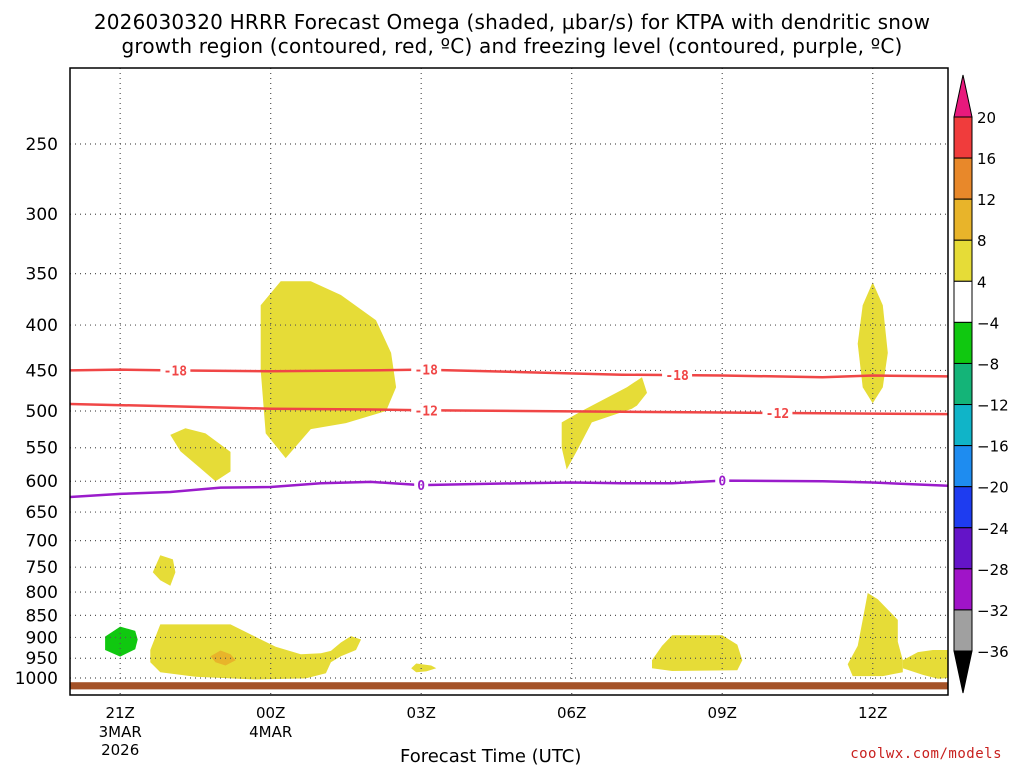 The image size is (1024, 768). I want to click on y-tick-label-500: 500, so click(42, 412).